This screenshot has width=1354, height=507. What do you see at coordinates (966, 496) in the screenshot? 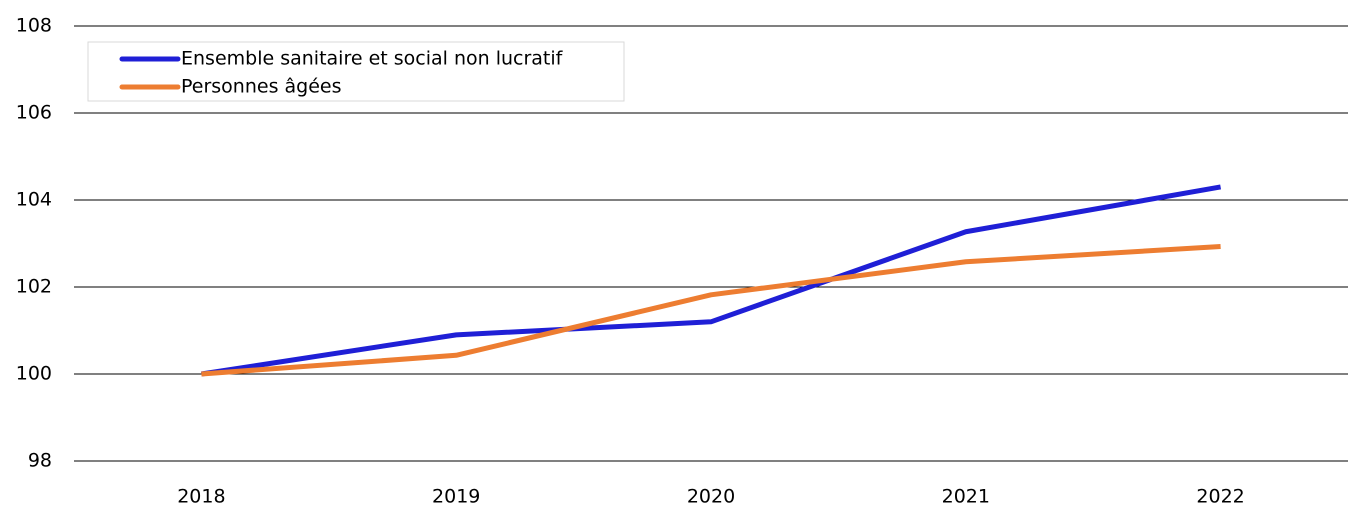
I see `x-tick-label: 2021` at bounding box center [966, 496].